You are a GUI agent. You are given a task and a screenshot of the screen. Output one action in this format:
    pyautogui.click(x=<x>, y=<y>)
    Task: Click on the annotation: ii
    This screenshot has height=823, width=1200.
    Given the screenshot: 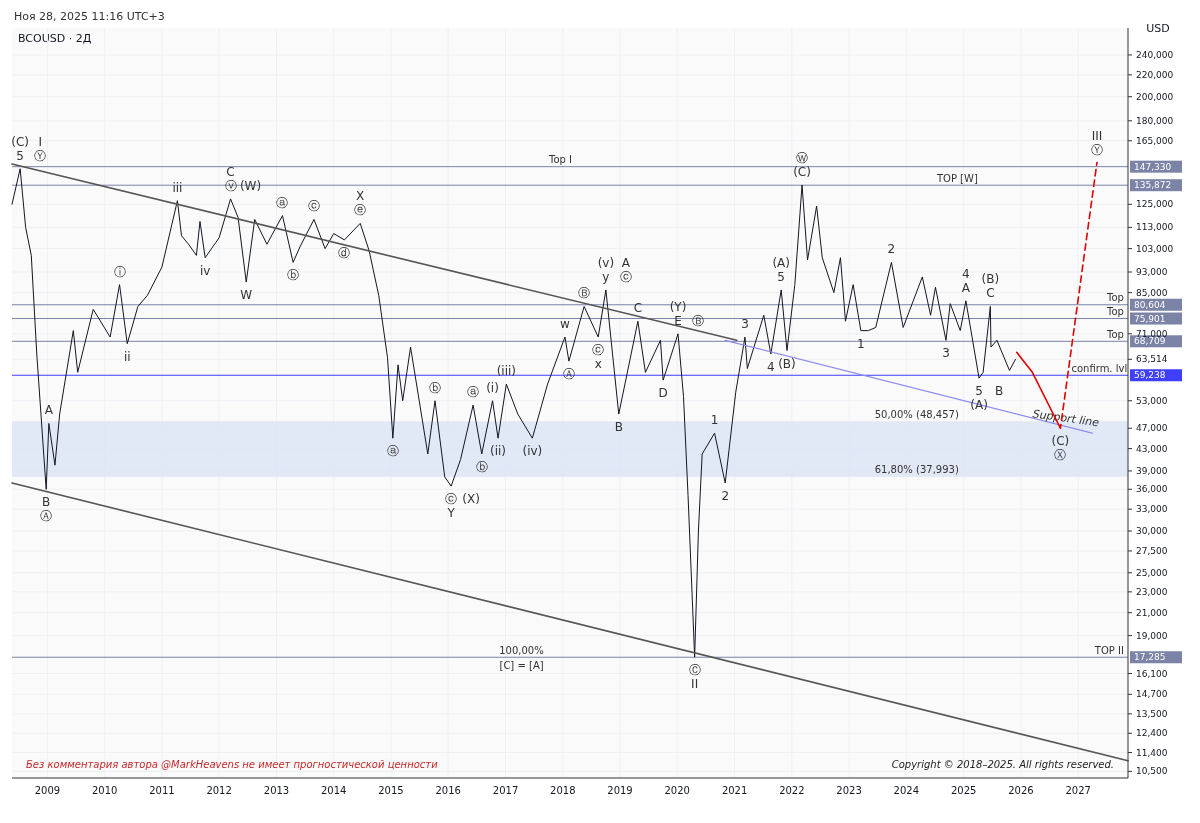 What is the action you would take?
    pyautogui.click(x=127, y=356)
    